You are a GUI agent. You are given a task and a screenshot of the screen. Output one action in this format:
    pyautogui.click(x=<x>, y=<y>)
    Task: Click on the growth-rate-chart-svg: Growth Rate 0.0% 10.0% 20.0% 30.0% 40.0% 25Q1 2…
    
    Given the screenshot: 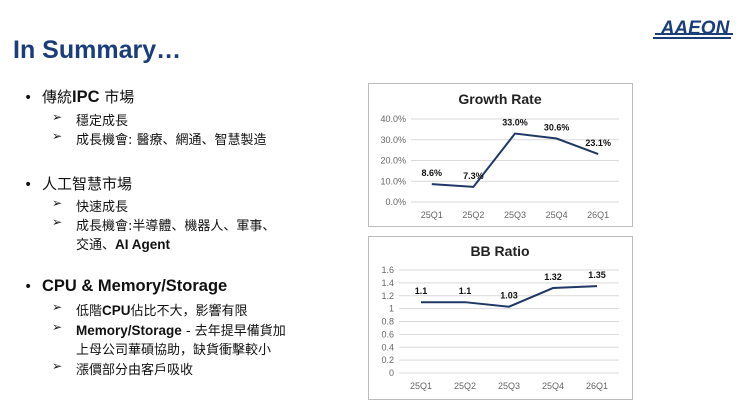 What is the action you would take?
    pyautogui.click(x=499, y=155)
    